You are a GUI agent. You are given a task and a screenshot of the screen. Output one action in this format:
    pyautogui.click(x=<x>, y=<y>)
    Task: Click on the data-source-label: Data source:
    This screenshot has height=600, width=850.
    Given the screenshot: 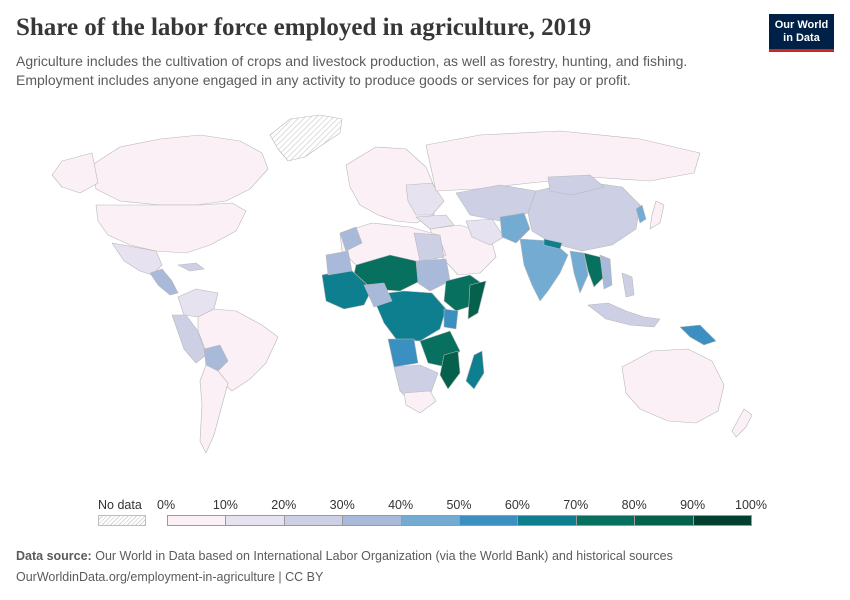 What is the action you would take?
    pyautogui.click(x=54, y=556)
    